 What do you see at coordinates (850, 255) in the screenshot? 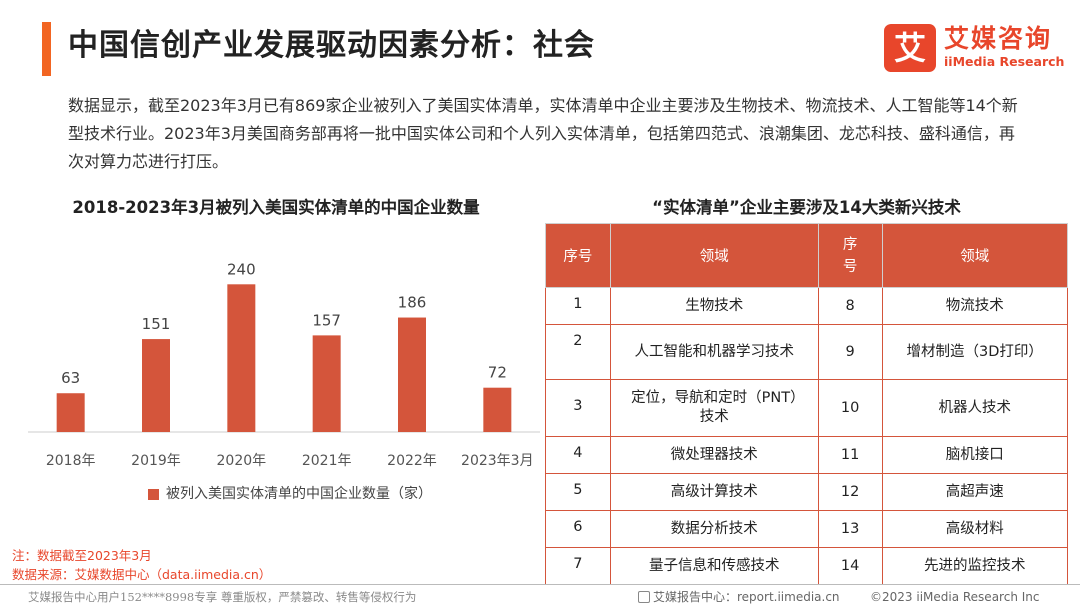
I see `header-index-right: 序号` at bounding box center [850, 255].